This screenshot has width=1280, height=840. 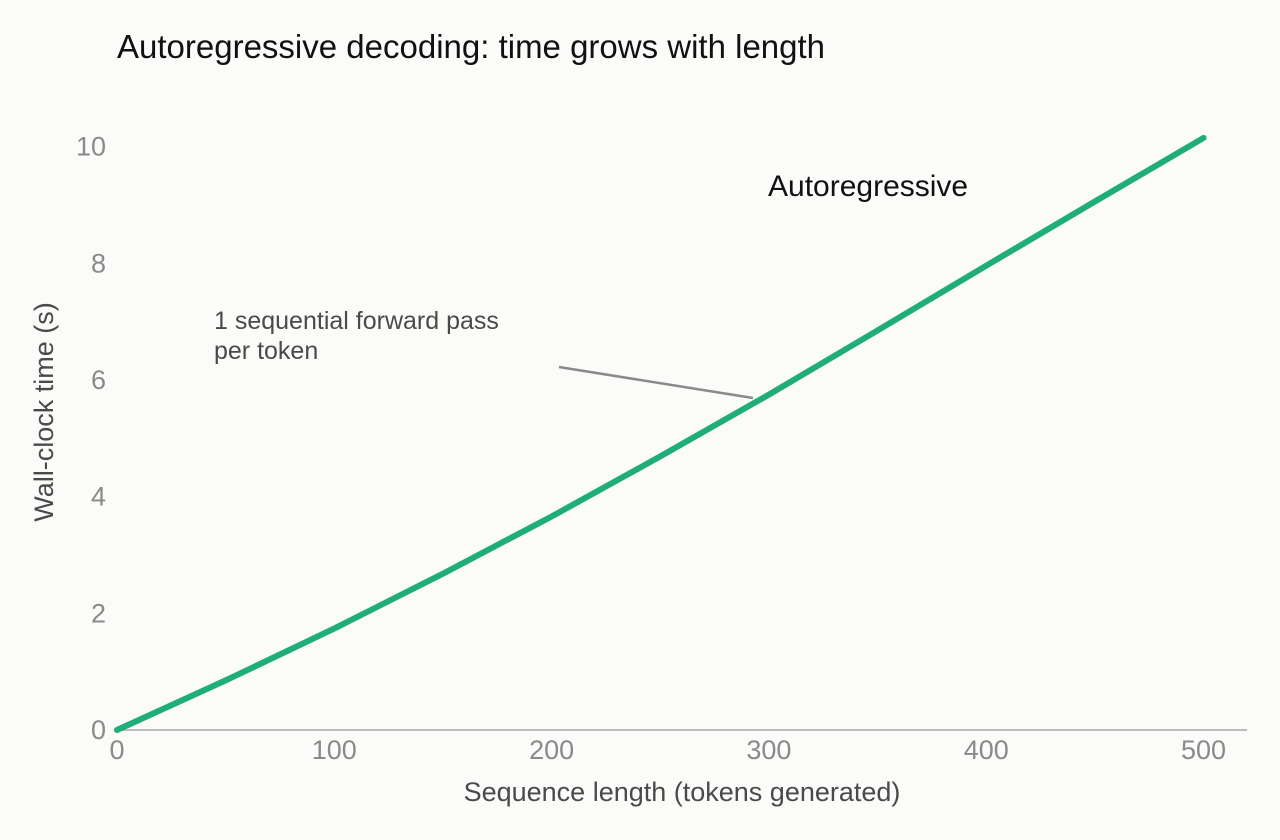 What do you see at coordinates (44, 412) in the screenshot?
I see `y-axis-label: Wall-clock time (s)` at bounding box center [44, 412].